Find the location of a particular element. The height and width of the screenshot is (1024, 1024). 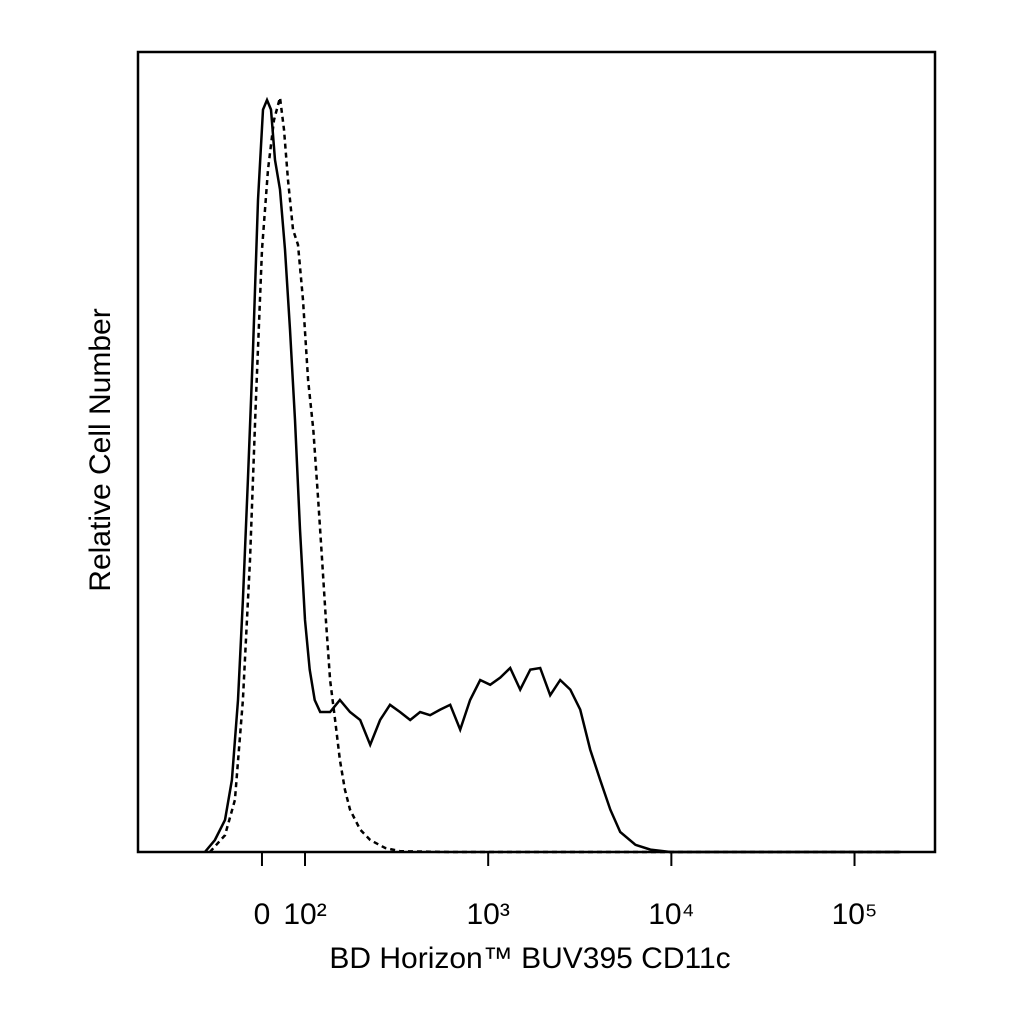

x-tick-label: 10² is located at coordinates (304, 914).